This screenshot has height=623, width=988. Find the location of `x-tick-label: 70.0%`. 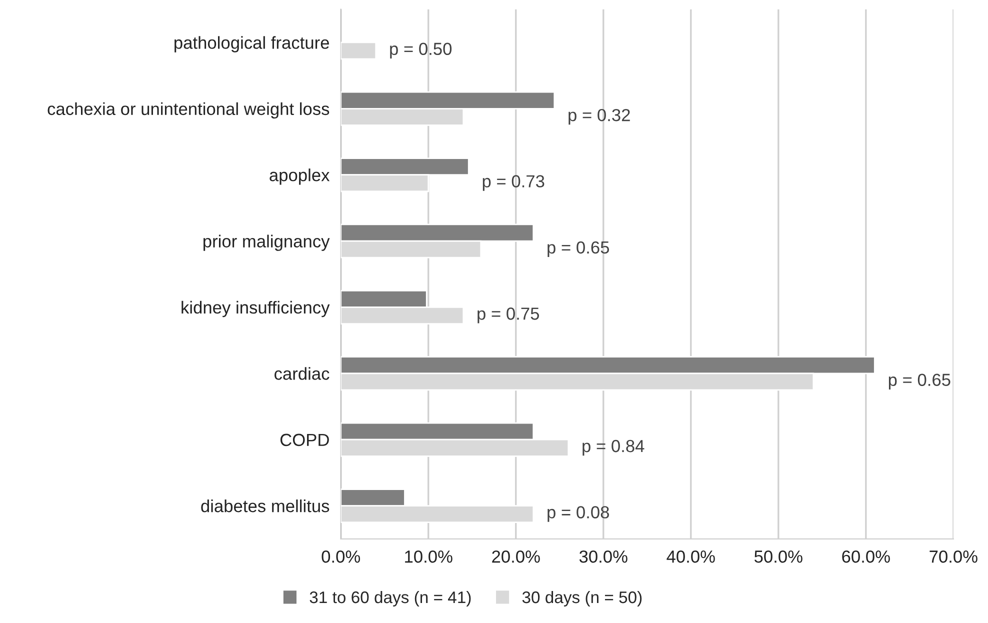

x-tick-label: 70.0% is located at coordinates (954, 556).